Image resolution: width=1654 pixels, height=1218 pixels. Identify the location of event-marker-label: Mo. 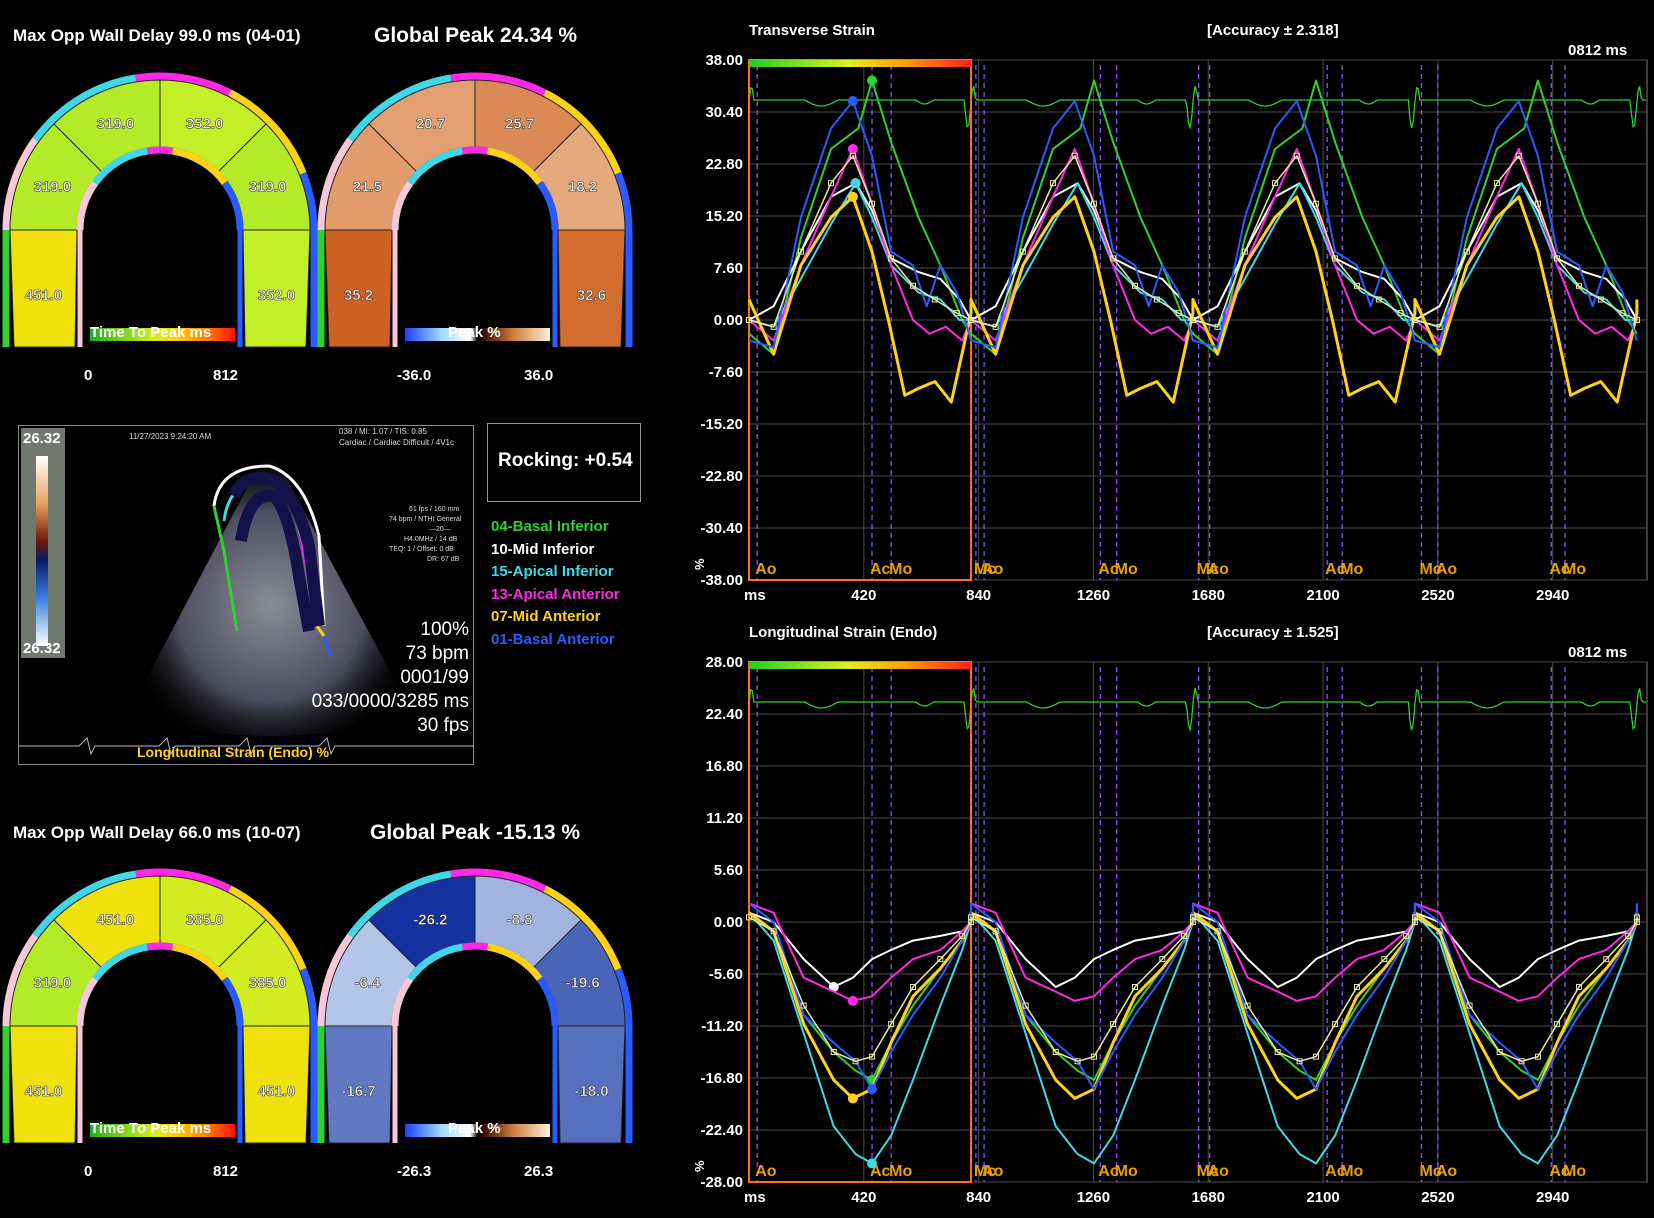
(900, 1171).